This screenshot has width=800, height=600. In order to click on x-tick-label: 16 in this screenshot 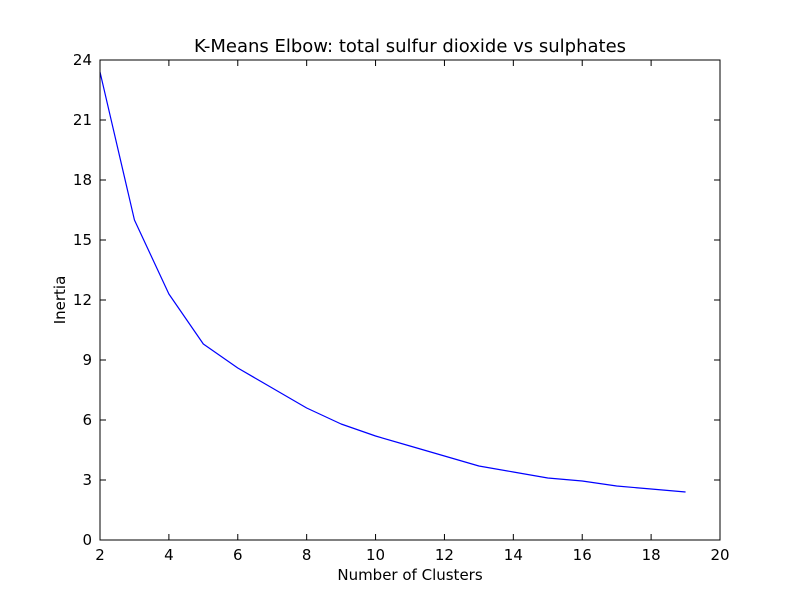, I will do `click(582, 555)`.